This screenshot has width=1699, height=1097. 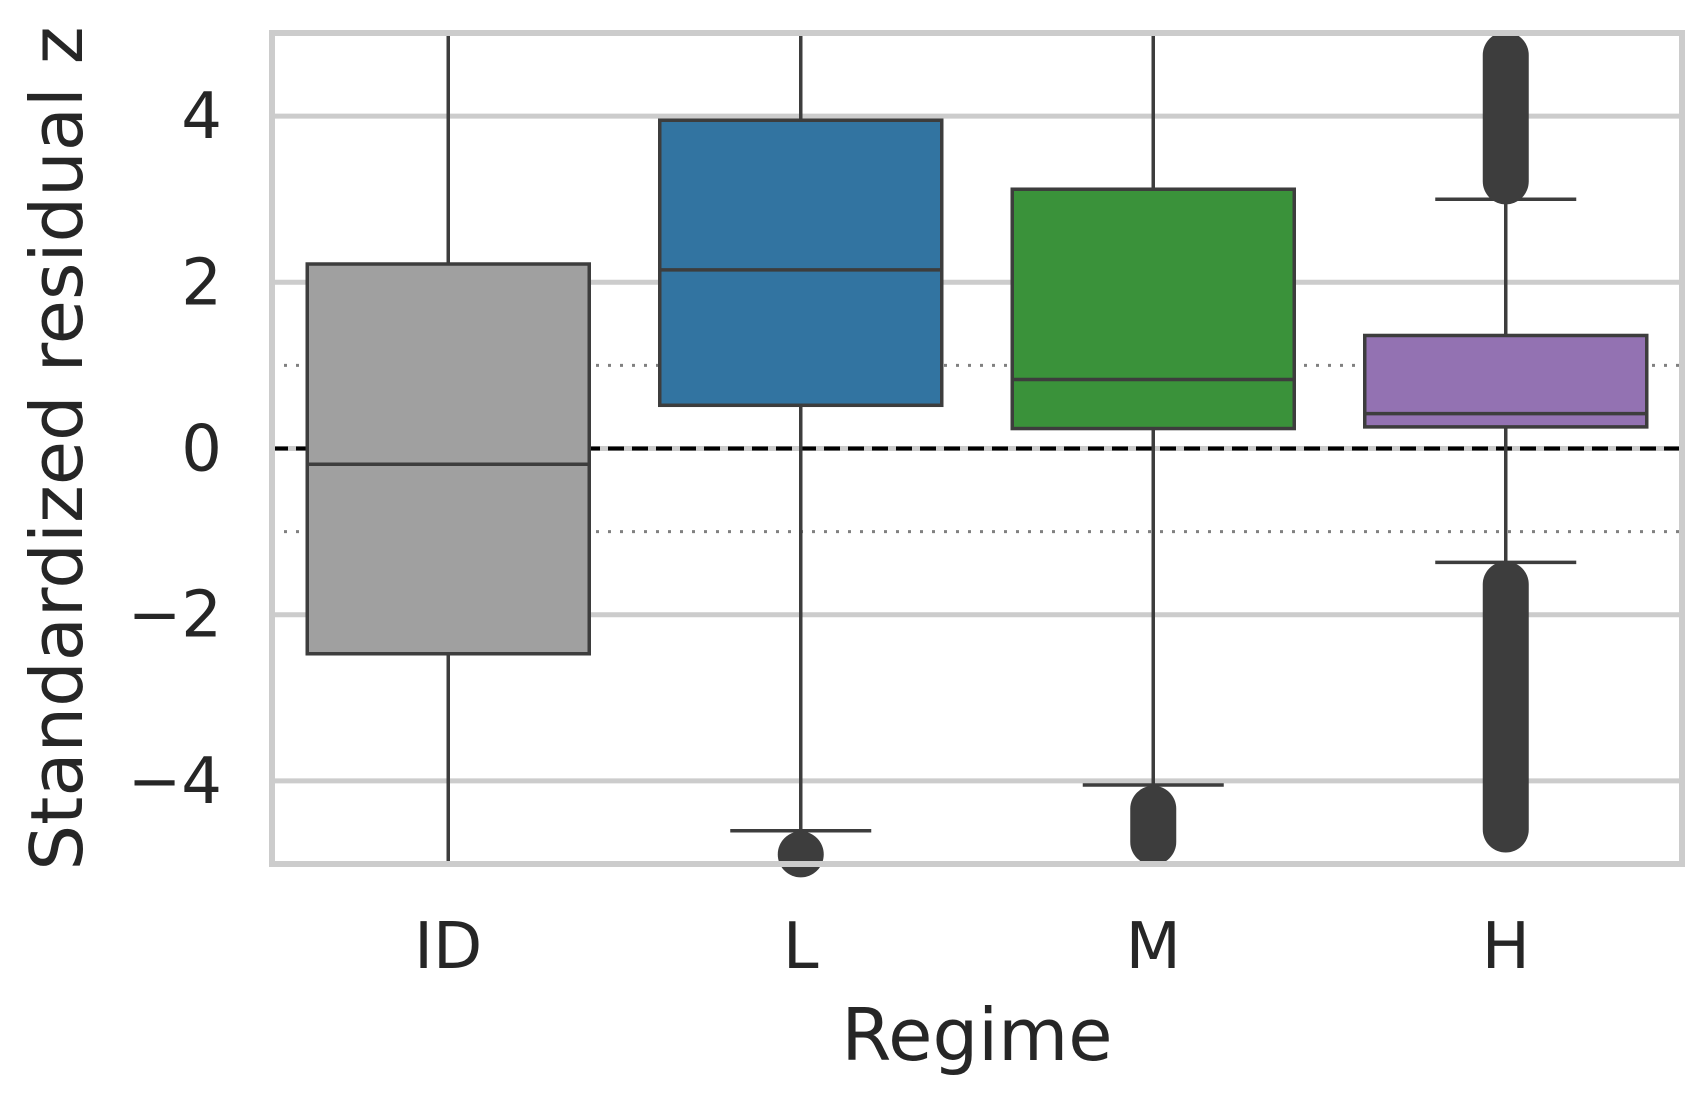 I want to click on box-id, so click(x=448, y=448).